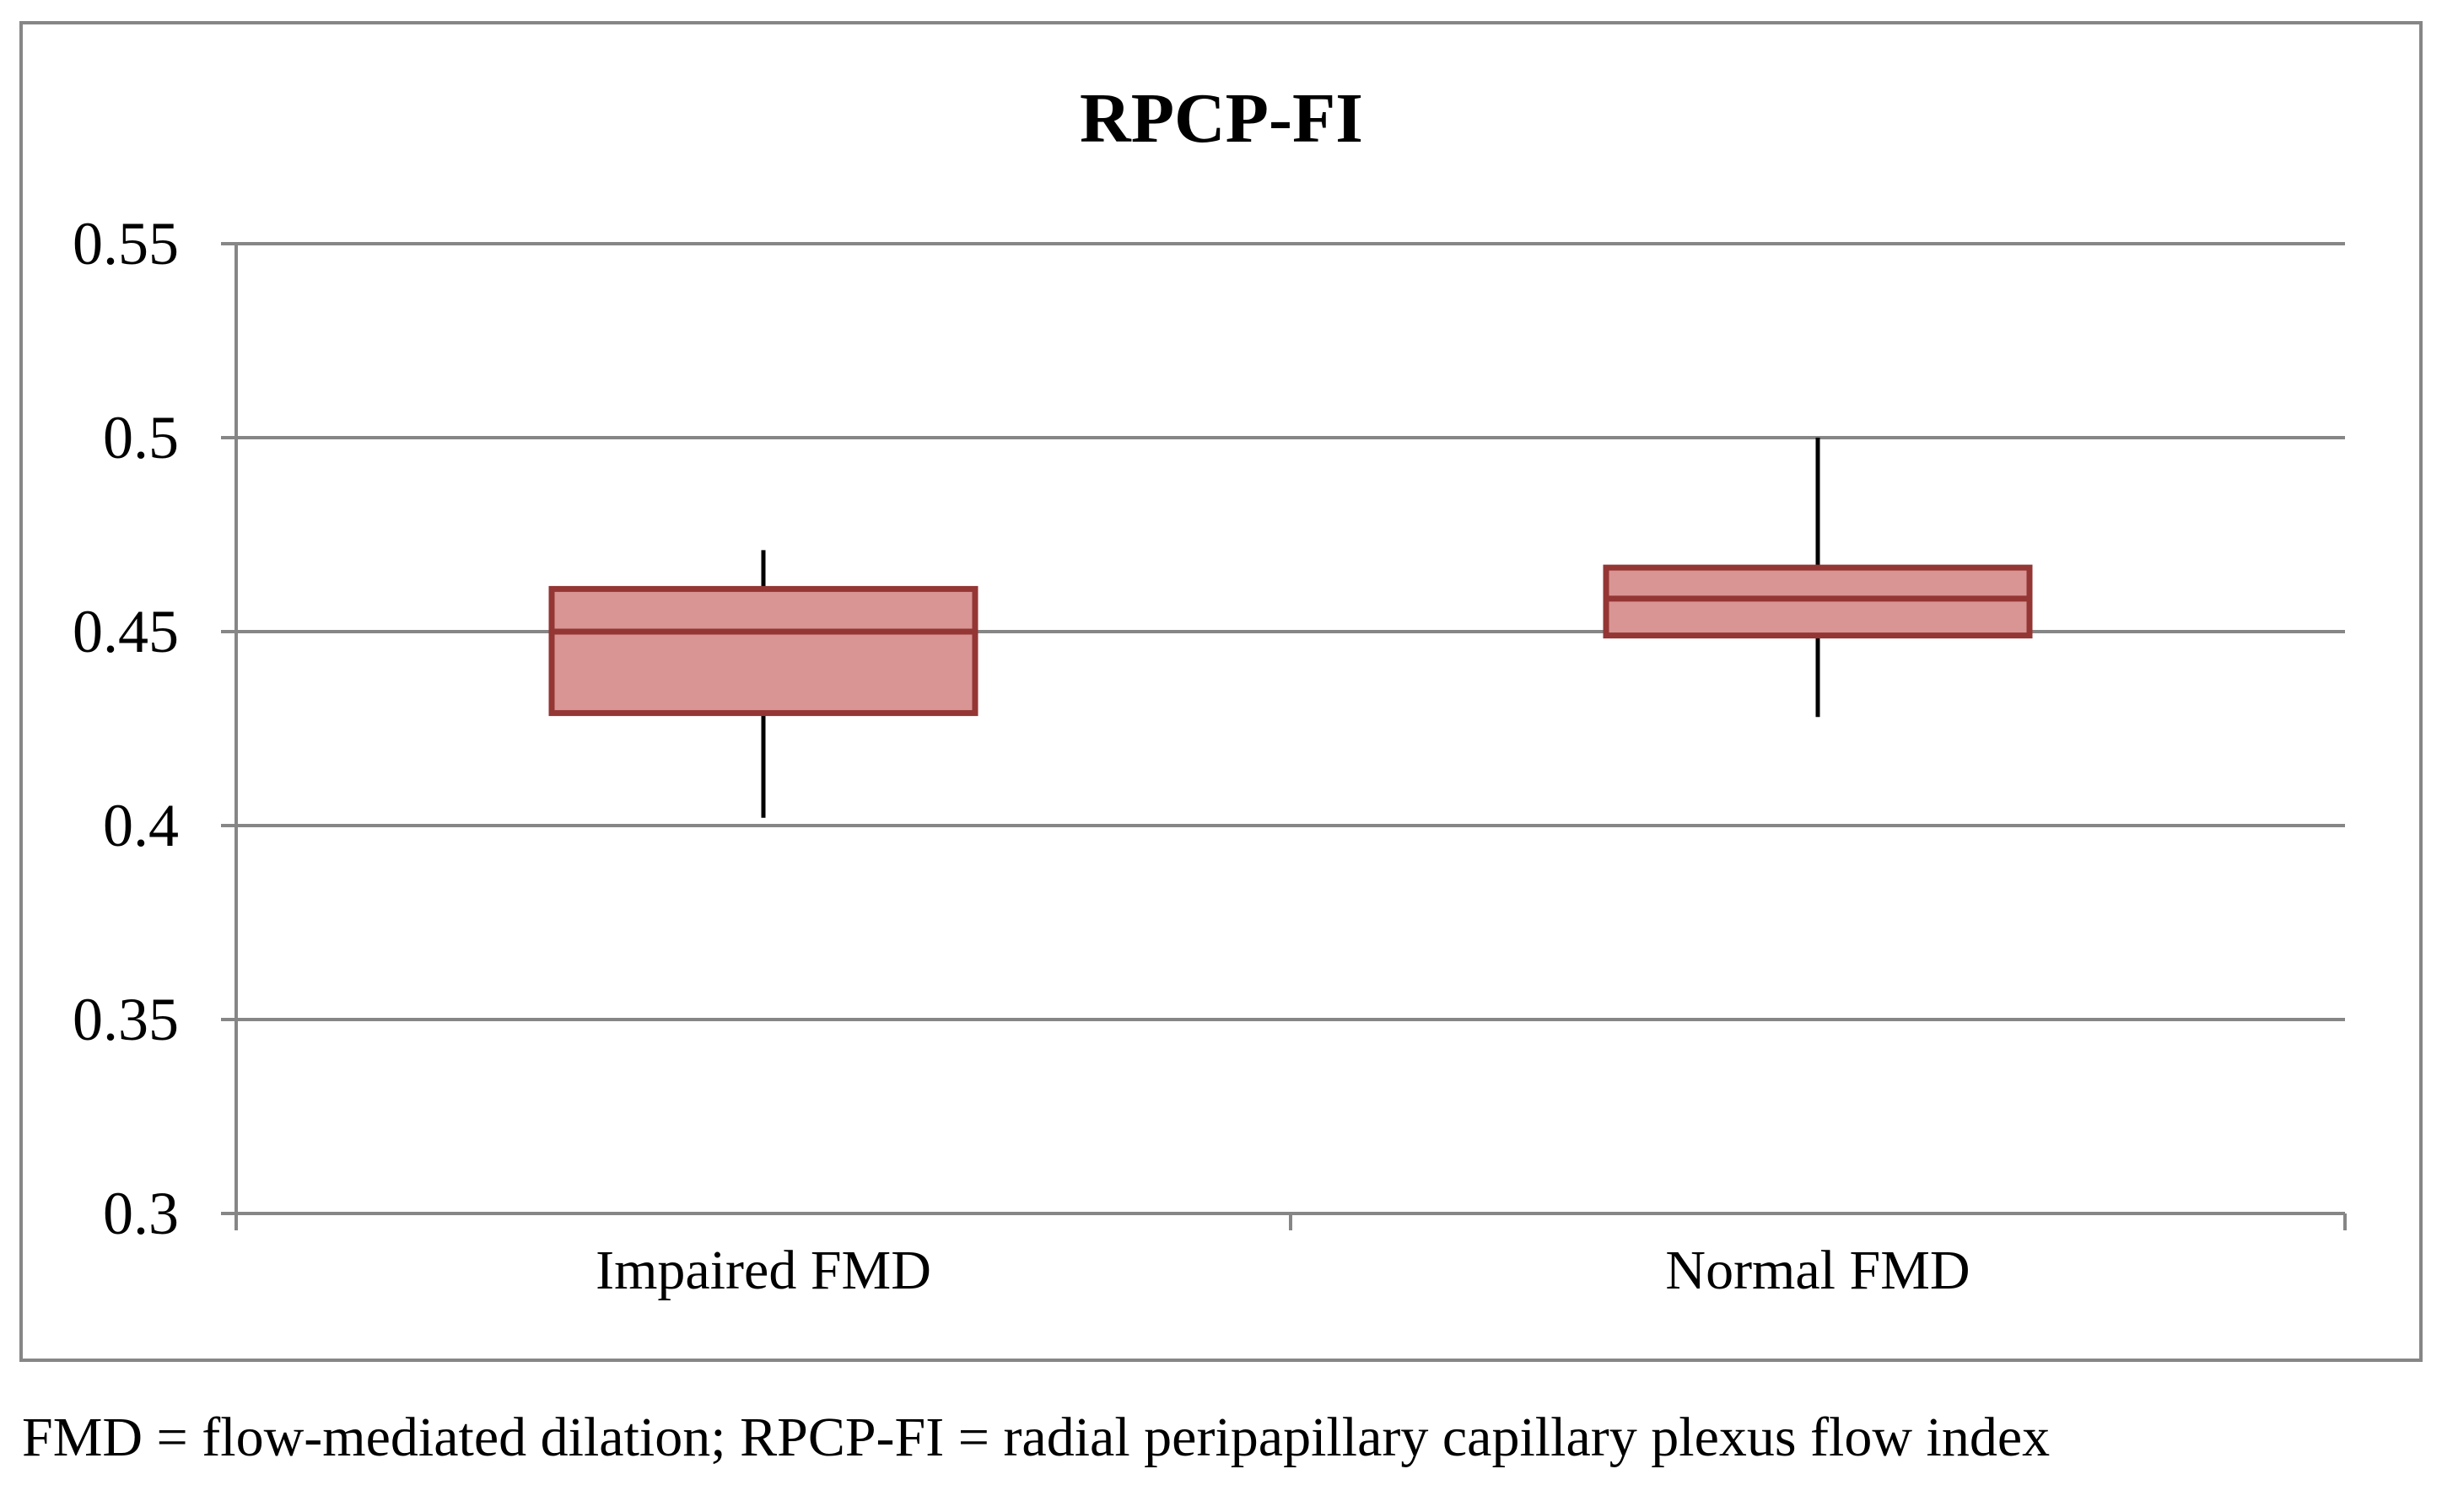 The image size is (2442, 1512). I want to click on x-tick-labels: Impaired FMD Normal FMD, so click(1283, 1270).